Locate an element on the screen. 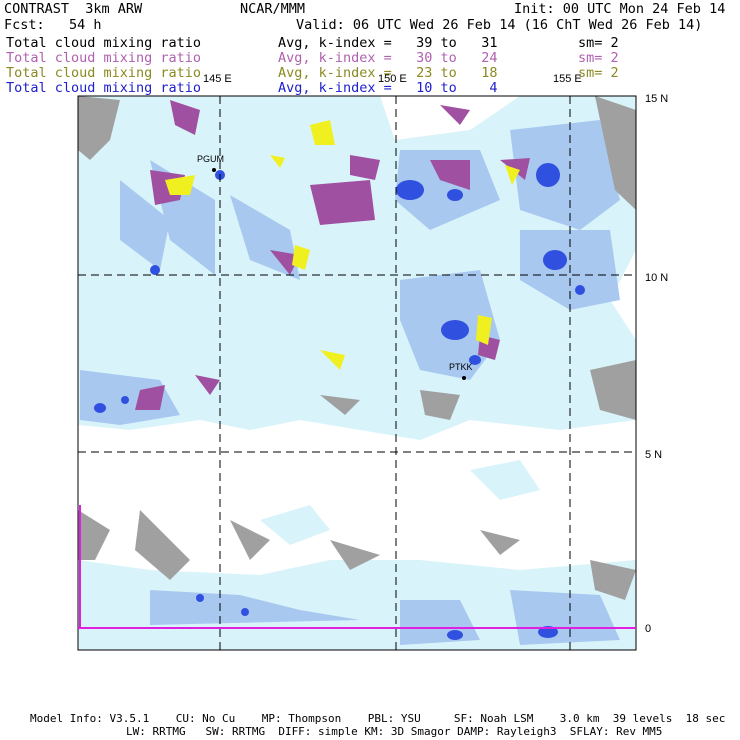  lat-label-0: 0 is located at coordinates (648, 629).